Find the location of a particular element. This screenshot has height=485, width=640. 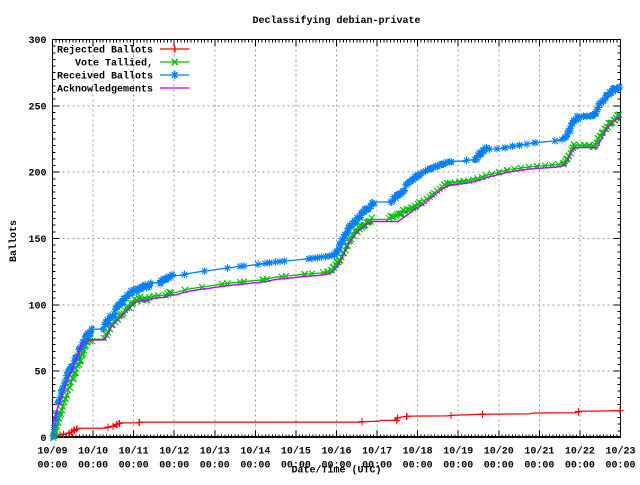

svg-text: 10/23 is located at coordinates (620, 452).